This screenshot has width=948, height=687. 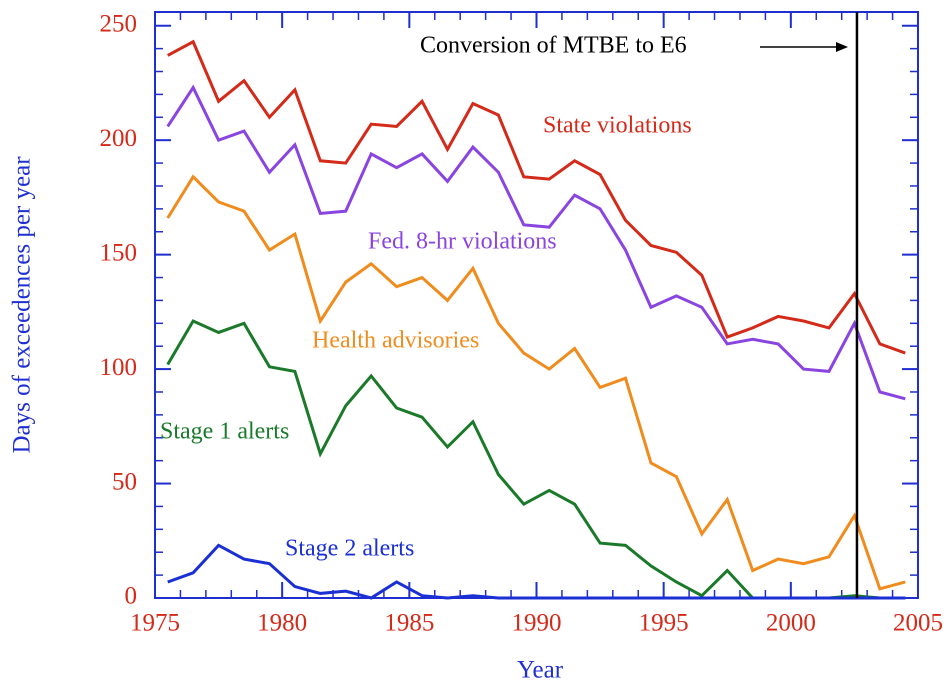 What do you see at coordinates (124, 481) in the screenshot?
I see `y-tick-label: 50` at bounding box center [124, 481].